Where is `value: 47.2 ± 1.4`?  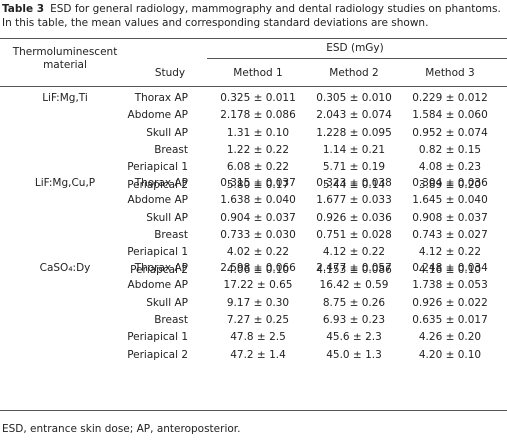
value: 47.2 ± 1.4 is located at coordinates (258, 354).